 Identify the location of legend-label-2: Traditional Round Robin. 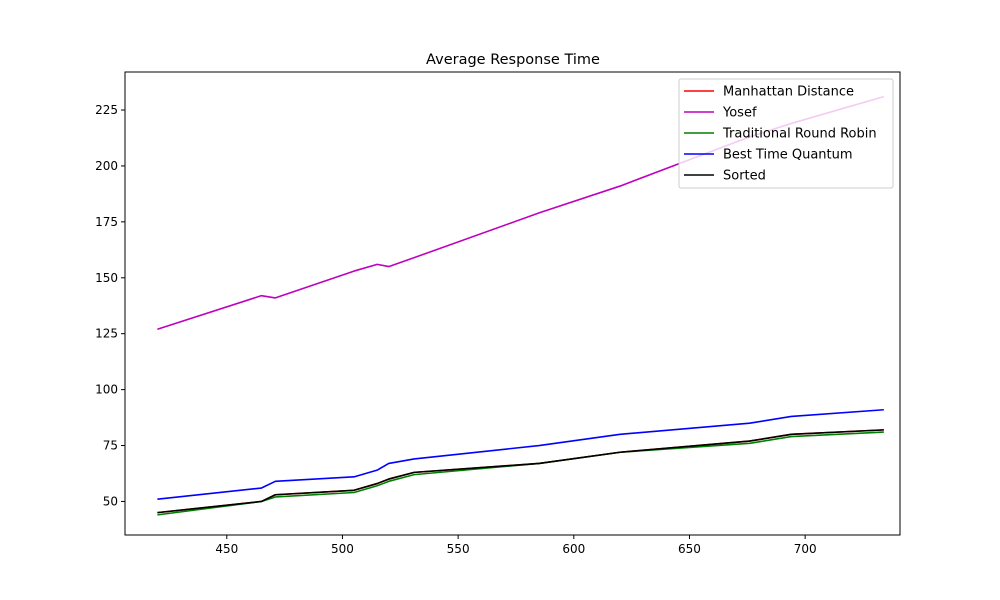
(799, 134).